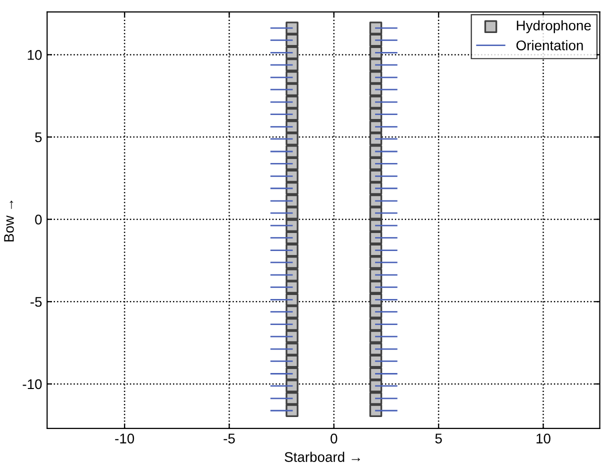 The width and height of the screenshot is (604, 476). Describe the element at coordinates (124, 439) in the screenshot. I see `x-tick-label: -10` at that location.